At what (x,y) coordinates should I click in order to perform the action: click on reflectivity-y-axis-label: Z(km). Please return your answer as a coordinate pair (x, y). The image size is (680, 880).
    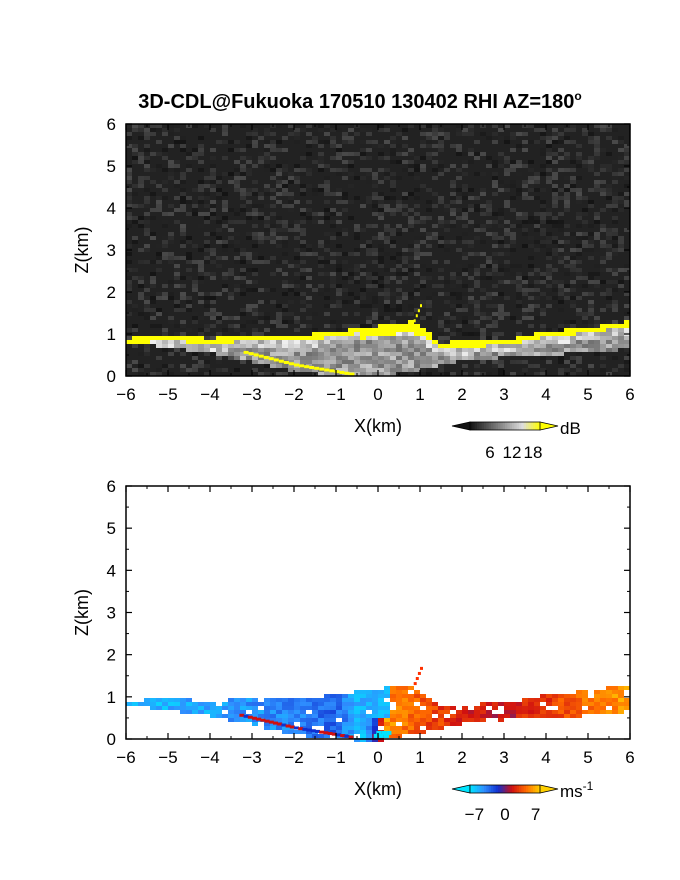
    Looking at the image, I should click on (82, 250).